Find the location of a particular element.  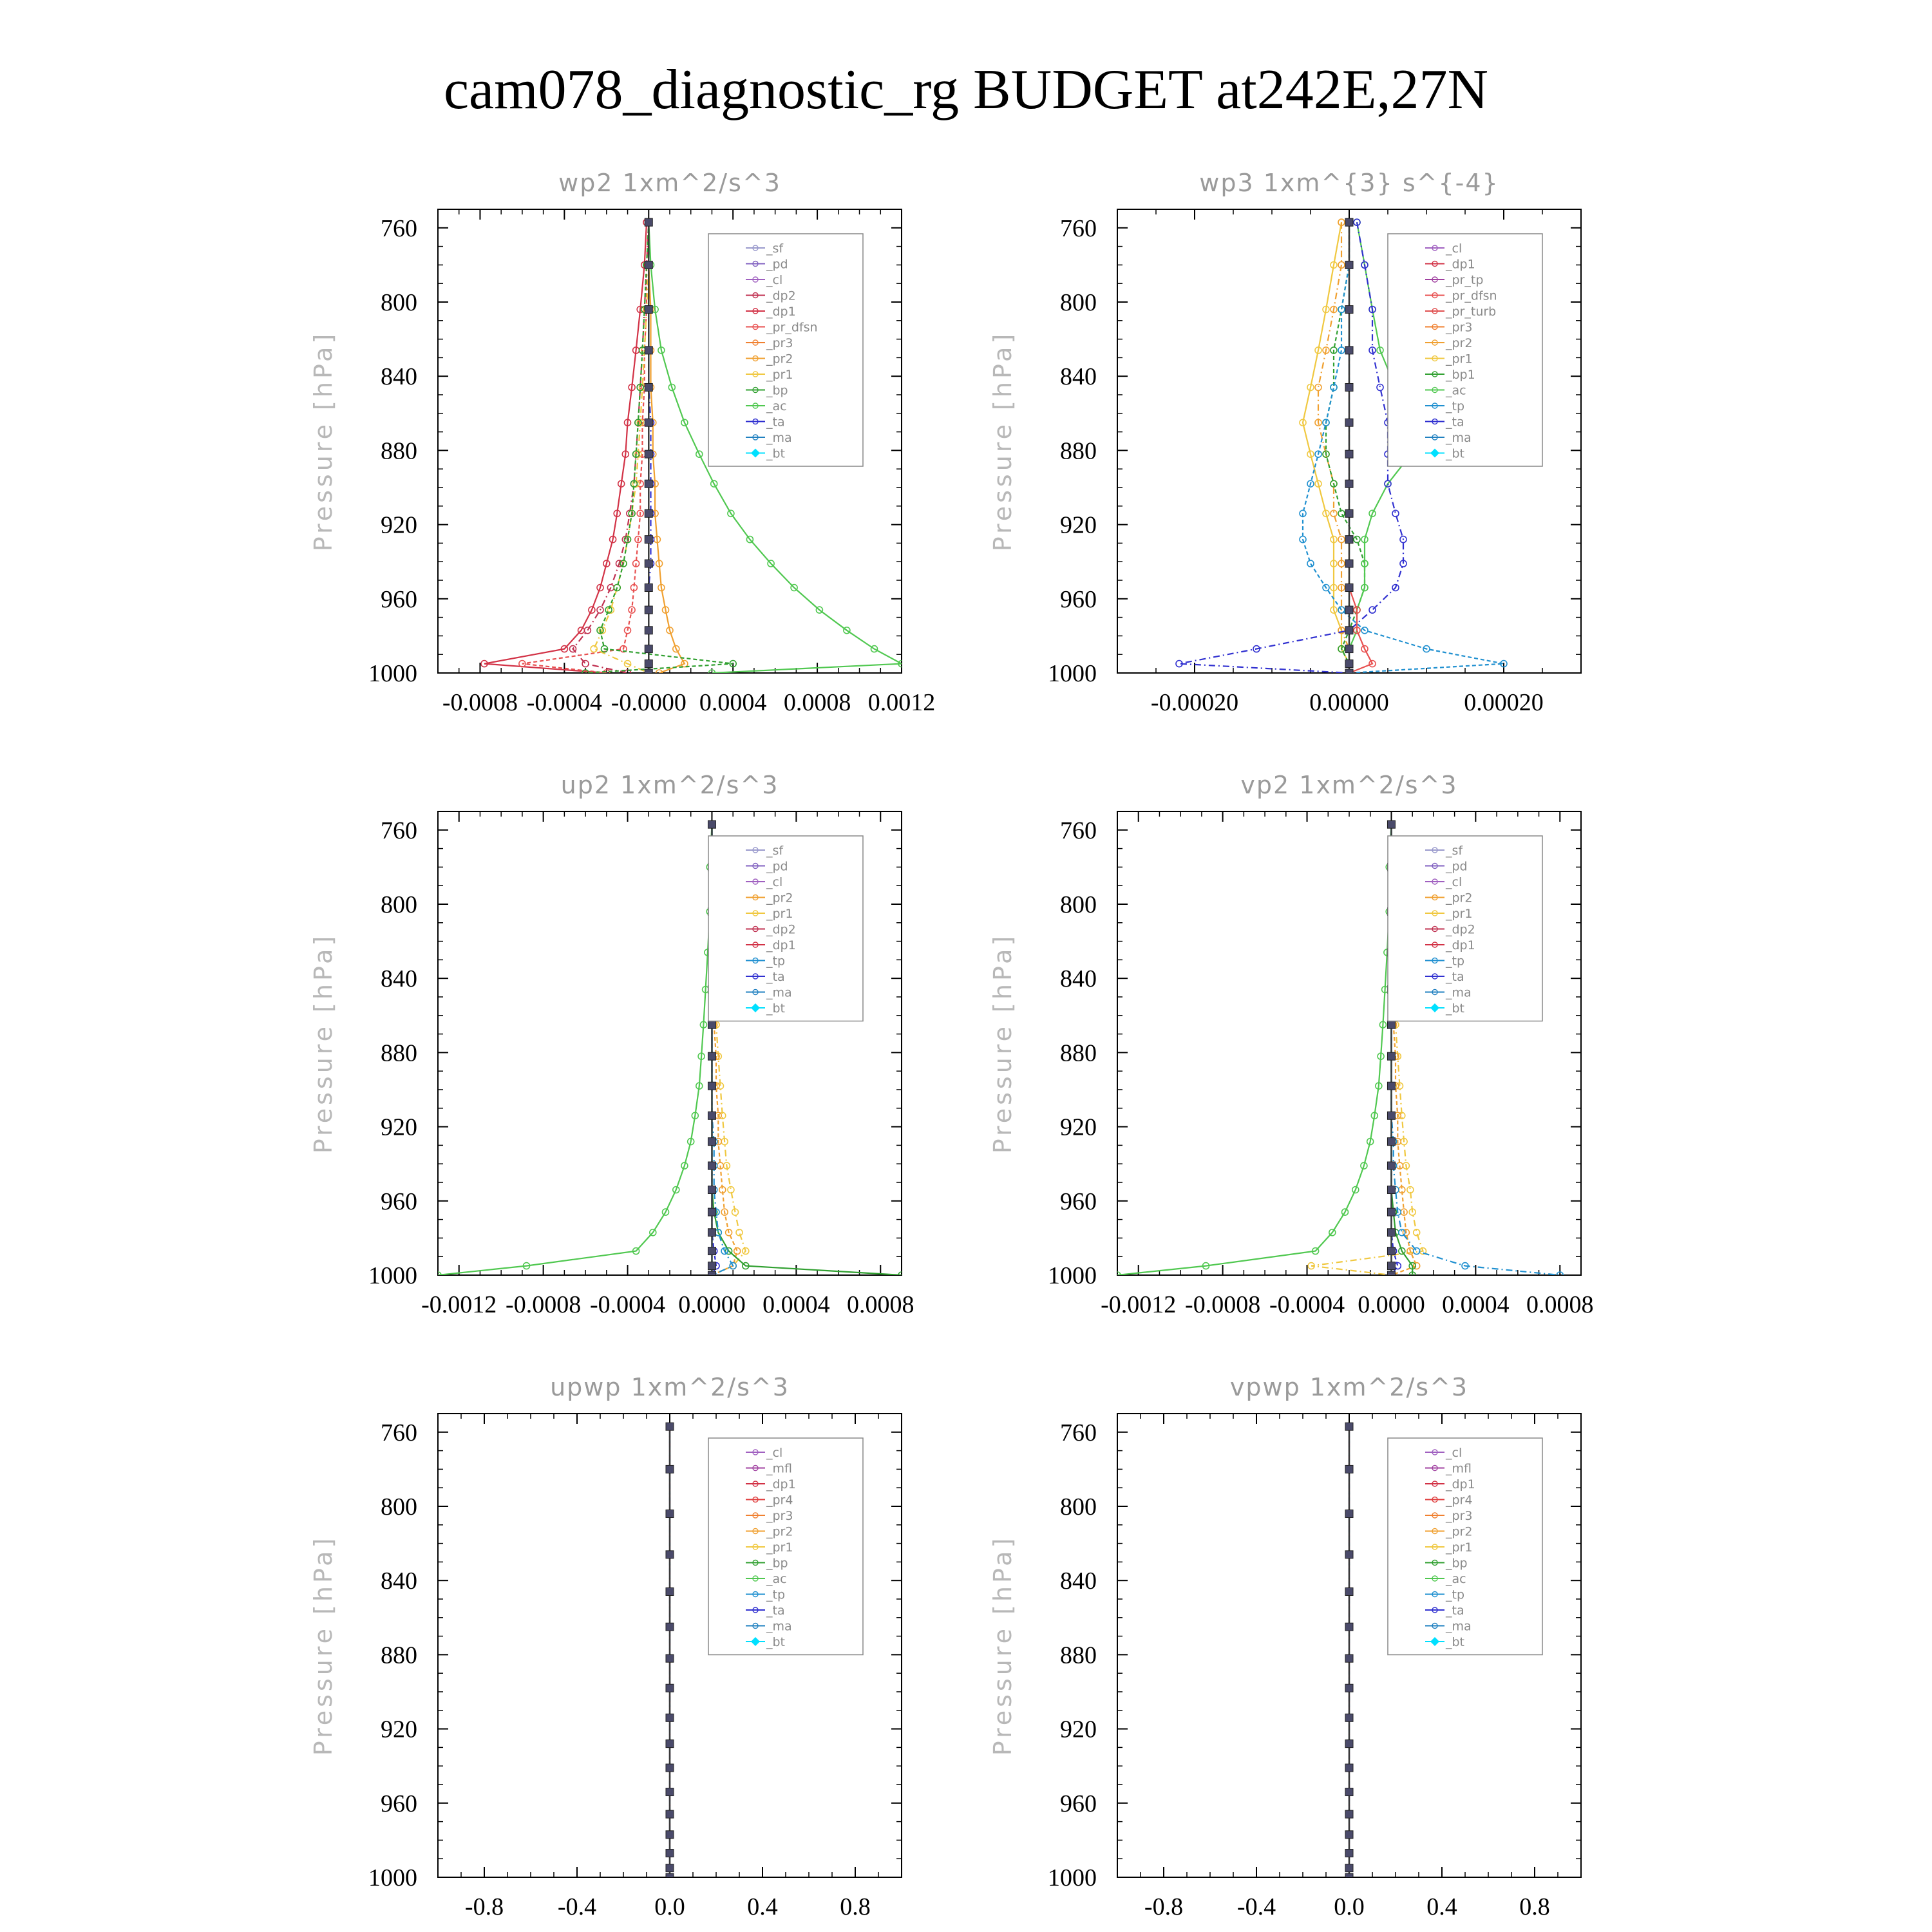

panel-title: vpwp 1xm^2/s^3 is located at coordinates (1349, 1387).